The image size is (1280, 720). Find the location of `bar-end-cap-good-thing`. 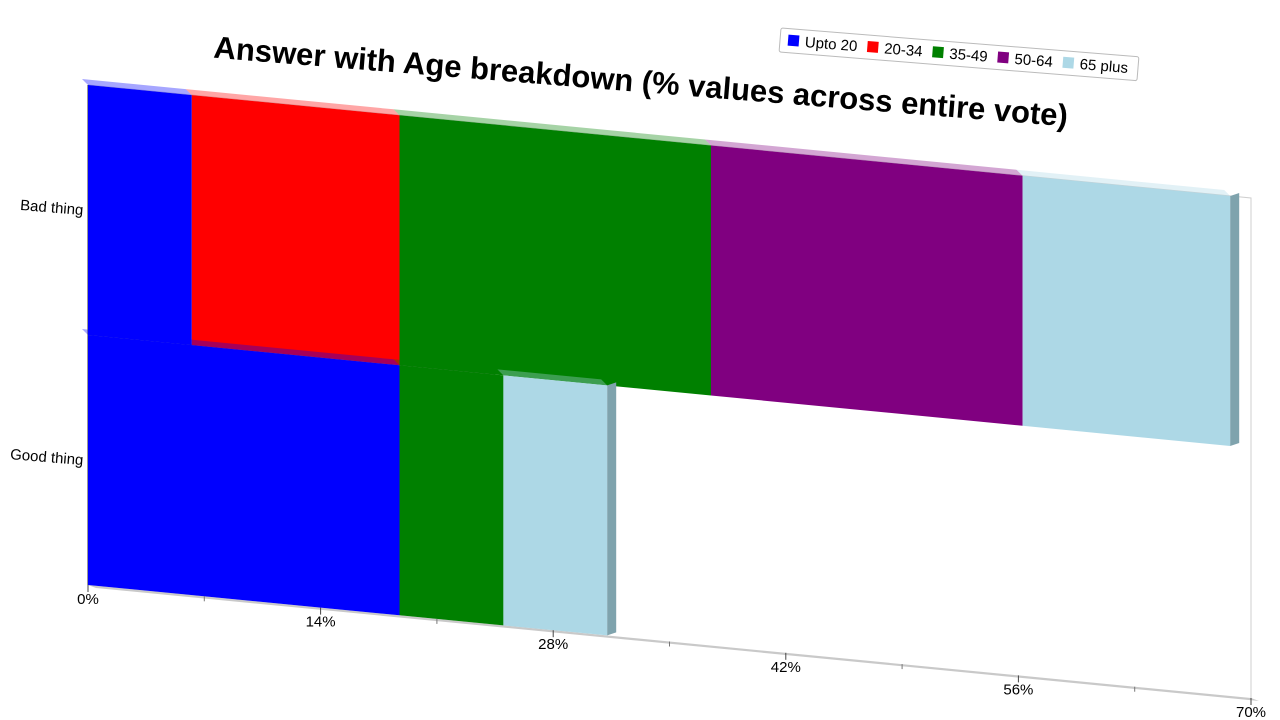

bar-end-cap-good-thing is located at coordinates (612, 509).